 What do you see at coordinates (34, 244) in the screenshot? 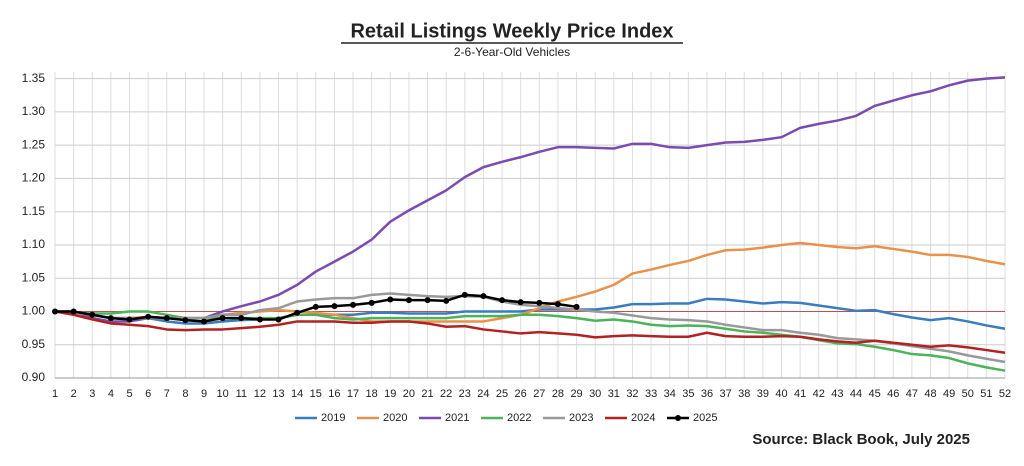
I see `y-tick-label: 1.10` at bounding box center [34, 244].